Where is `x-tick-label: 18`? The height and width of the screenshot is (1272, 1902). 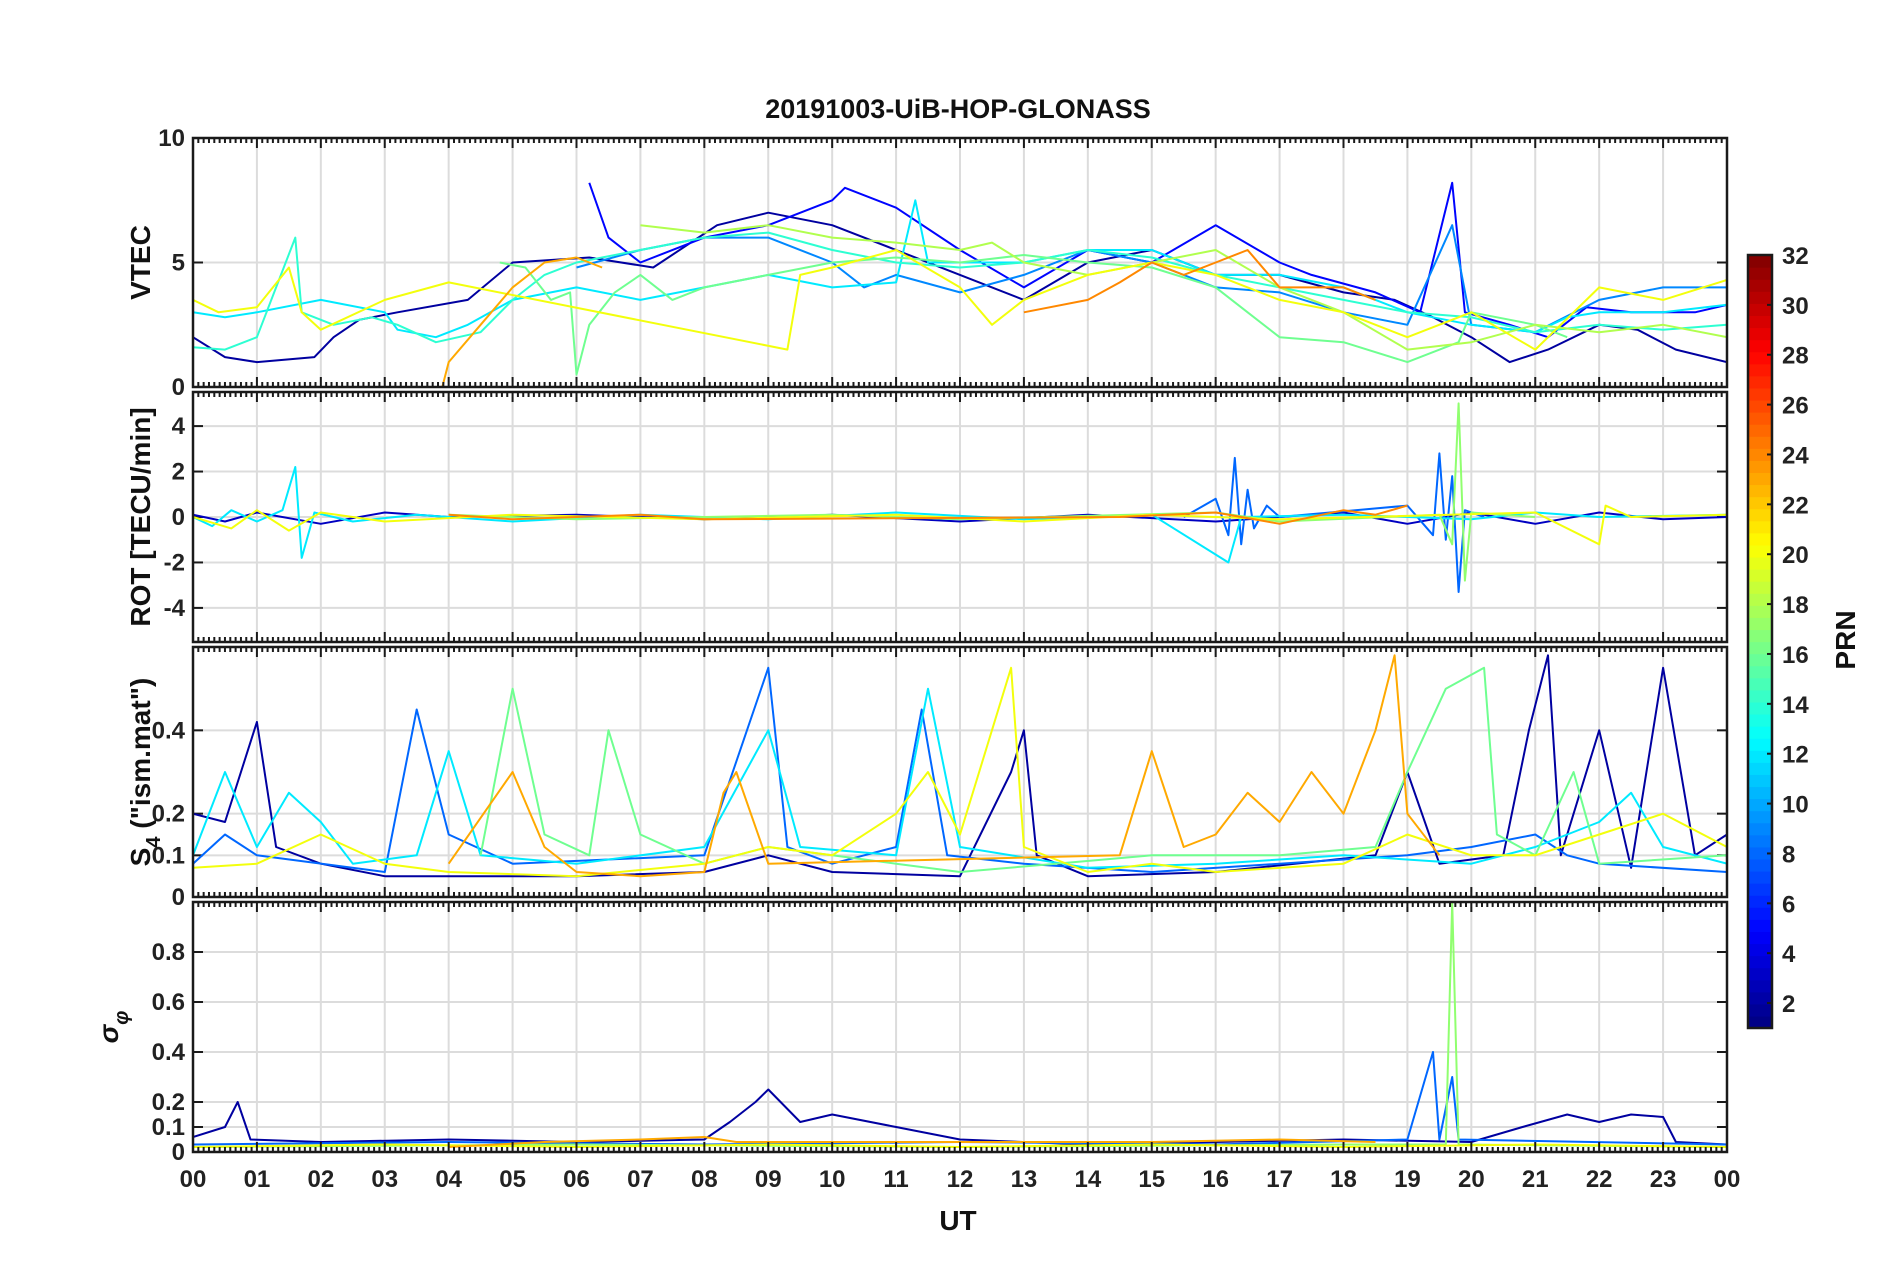
x-tick-label: 18 is located at coordinates (1343, 1179).